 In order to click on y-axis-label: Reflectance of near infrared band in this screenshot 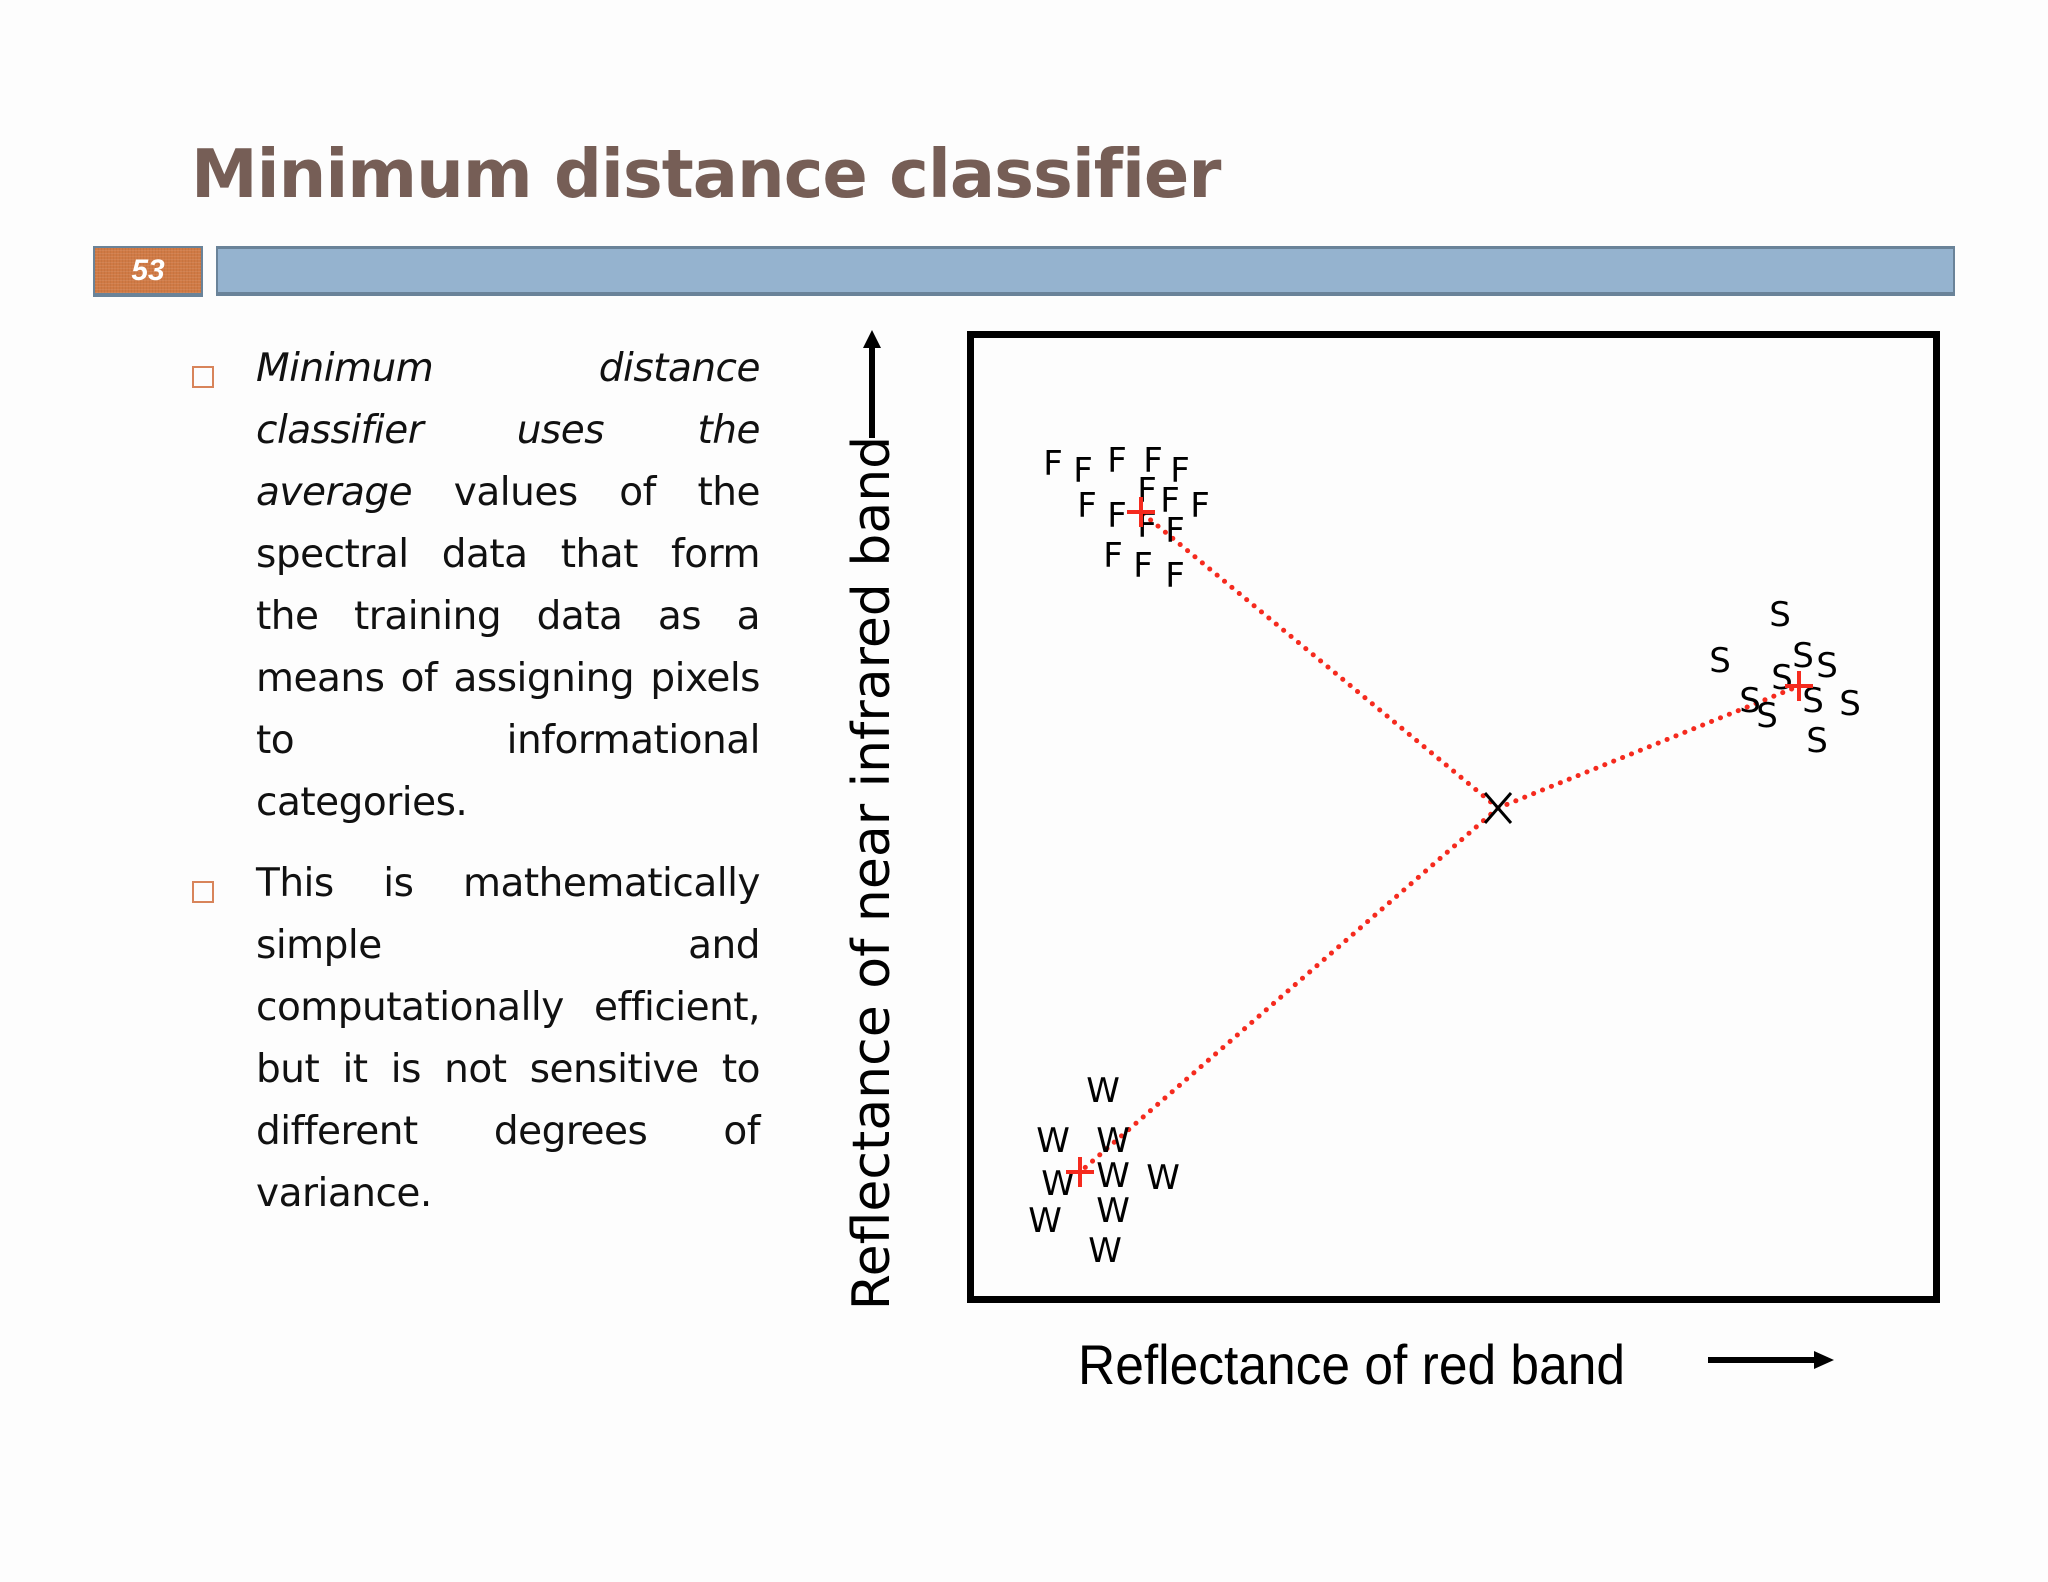, I will do `click(872, 873)`.